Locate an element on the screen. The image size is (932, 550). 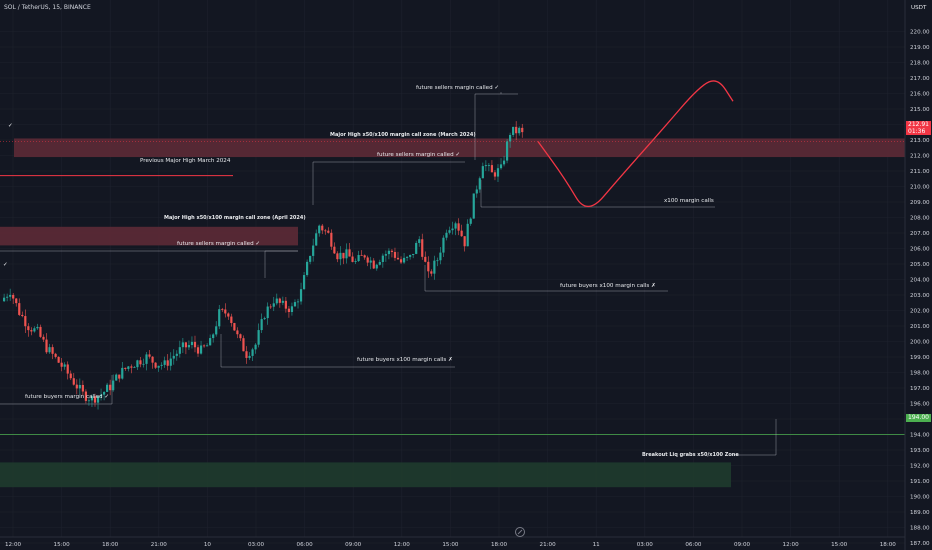
time-tick-label: 15:00 is located at coordinates (450, 545).